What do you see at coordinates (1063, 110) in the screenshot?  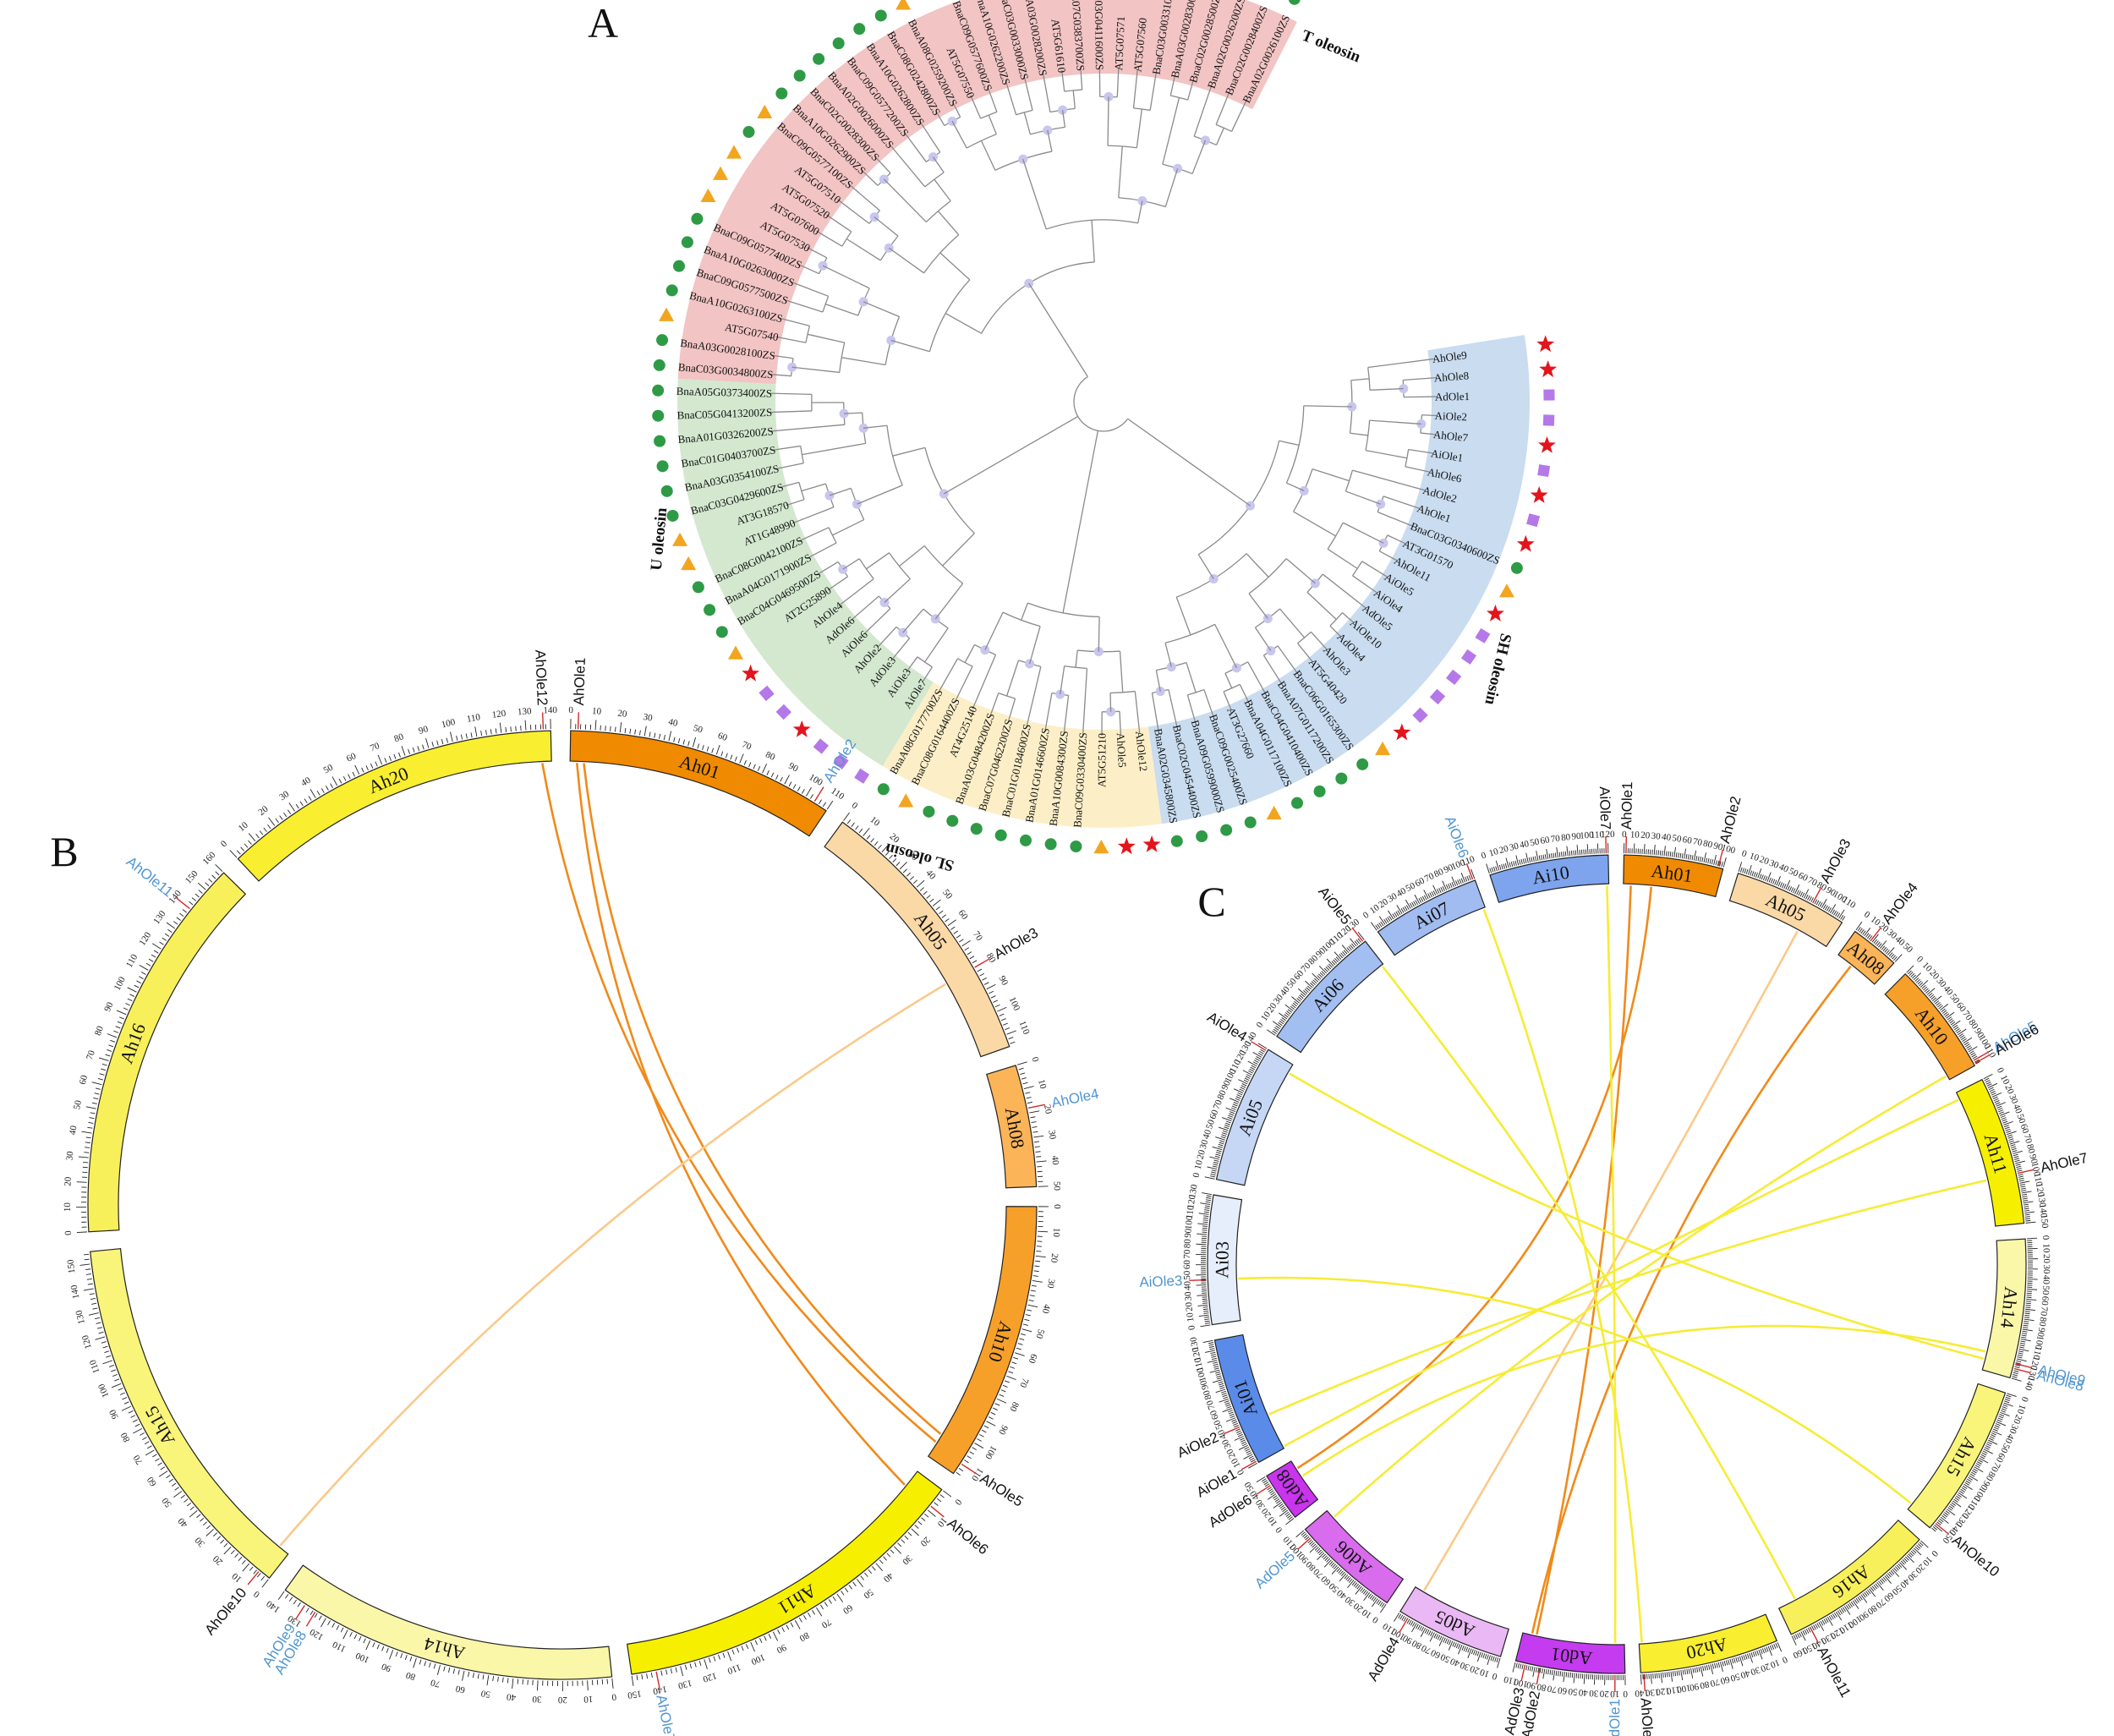 I see `bootstrap-node` at bounding box center [1063, 110].